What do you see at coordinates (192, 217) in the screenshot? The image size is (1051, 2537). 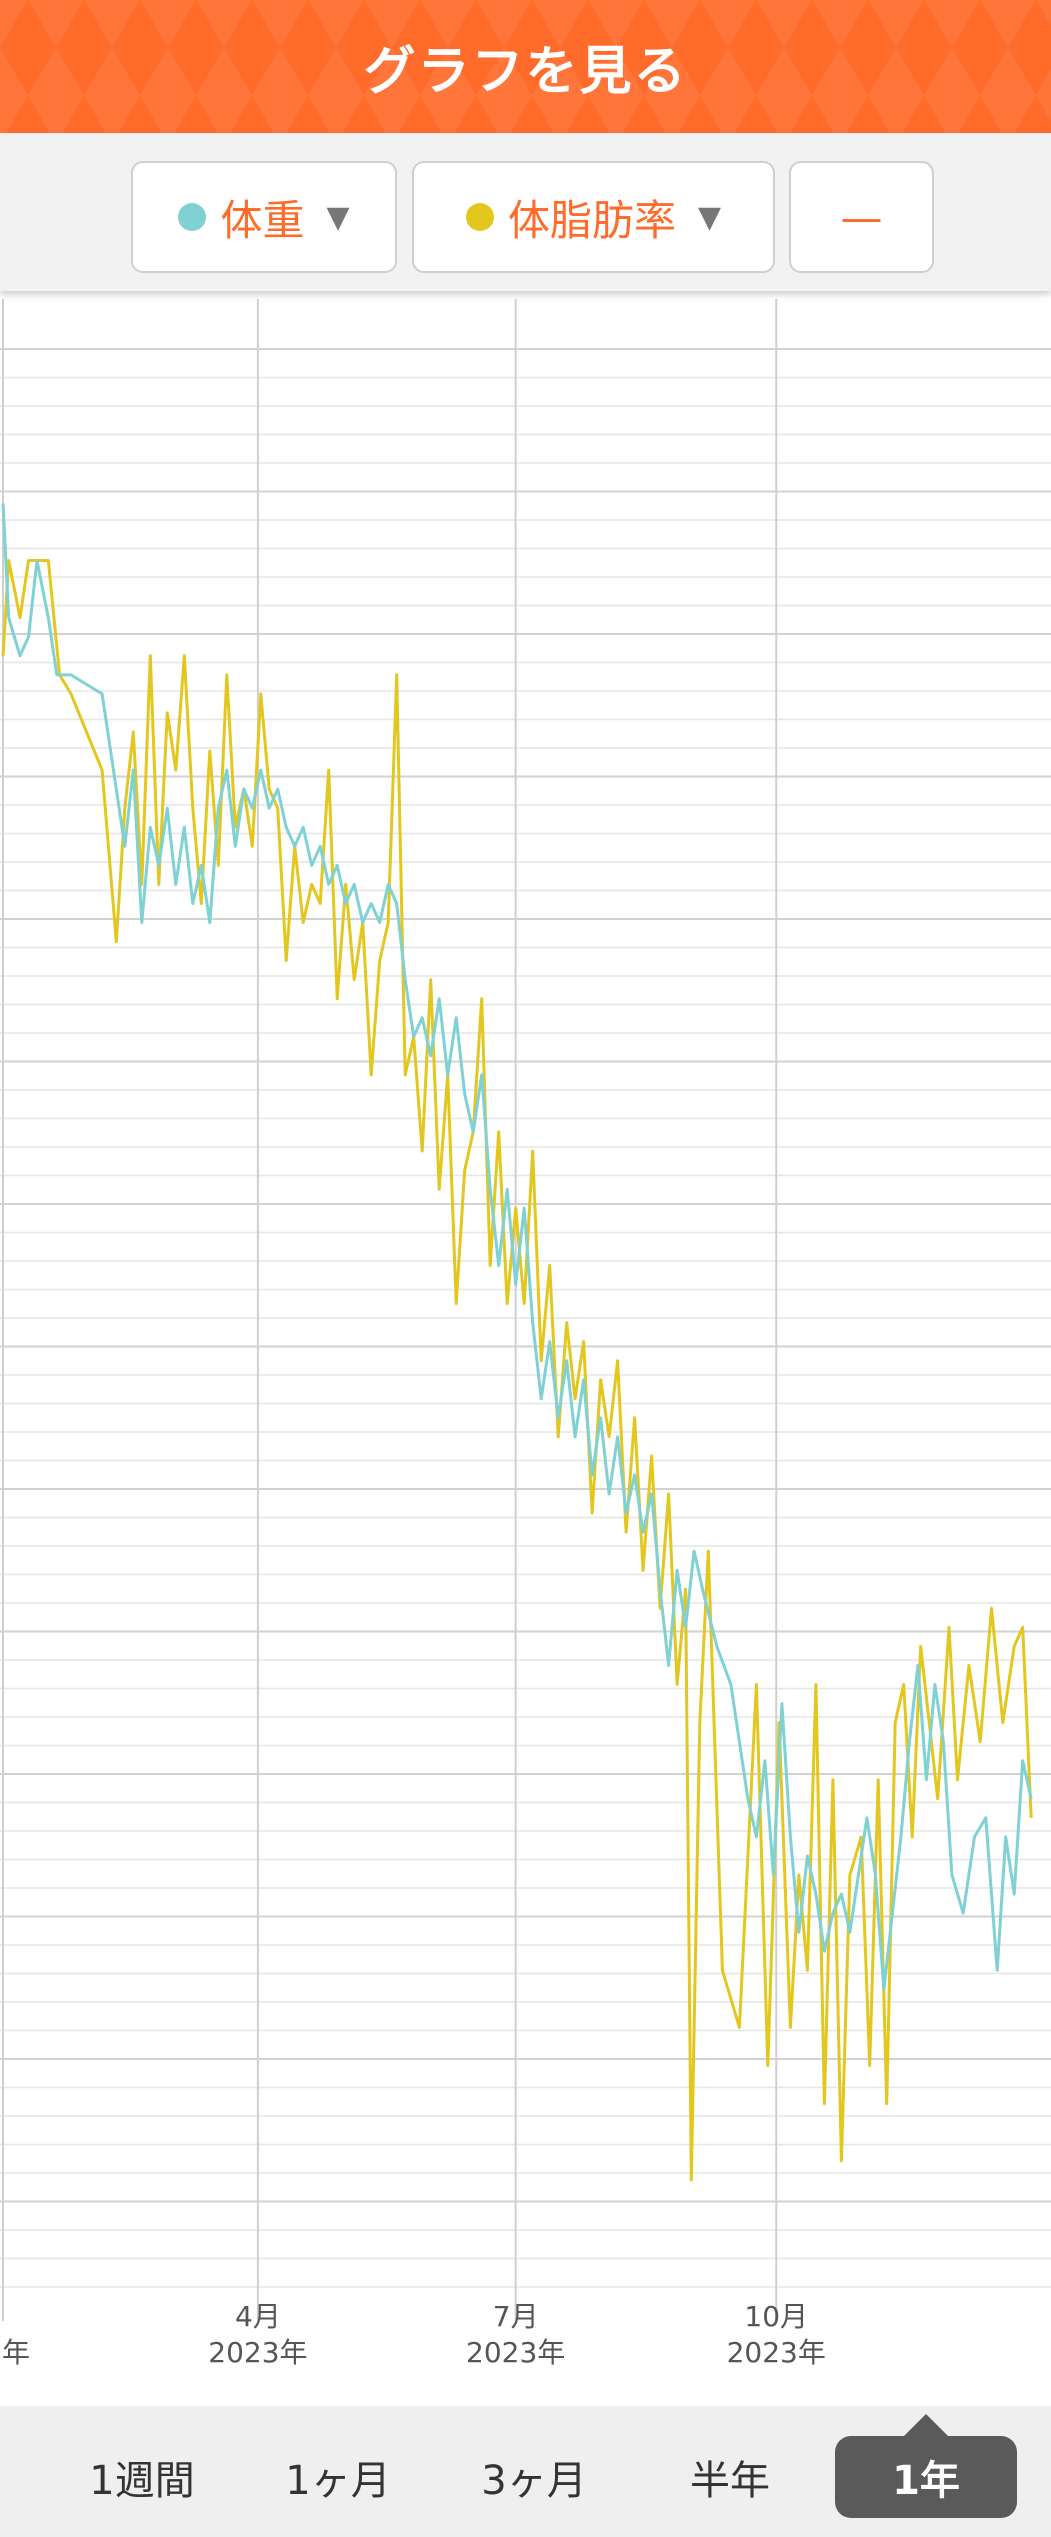 I see `weight-color-dot-icon` at bounding box center [192, 217].